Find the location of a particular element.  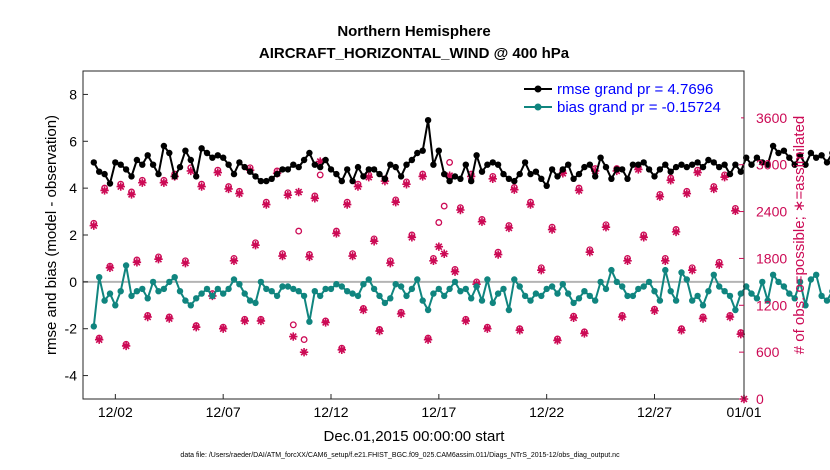

obs-possible-point is located at coordinates (450, 162).